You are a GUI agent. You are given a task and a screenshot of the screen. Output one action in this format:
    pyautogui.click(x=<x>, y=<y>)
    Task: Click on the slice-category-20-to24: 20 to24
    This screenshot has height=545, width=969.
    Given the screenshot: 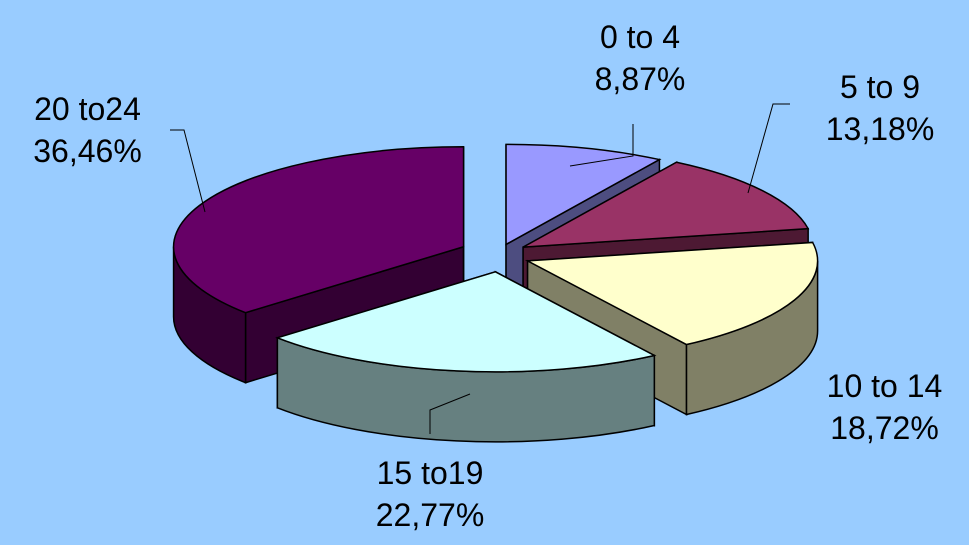 What is the action you would take?
    pyautogui.click(x=87, y=109)
    